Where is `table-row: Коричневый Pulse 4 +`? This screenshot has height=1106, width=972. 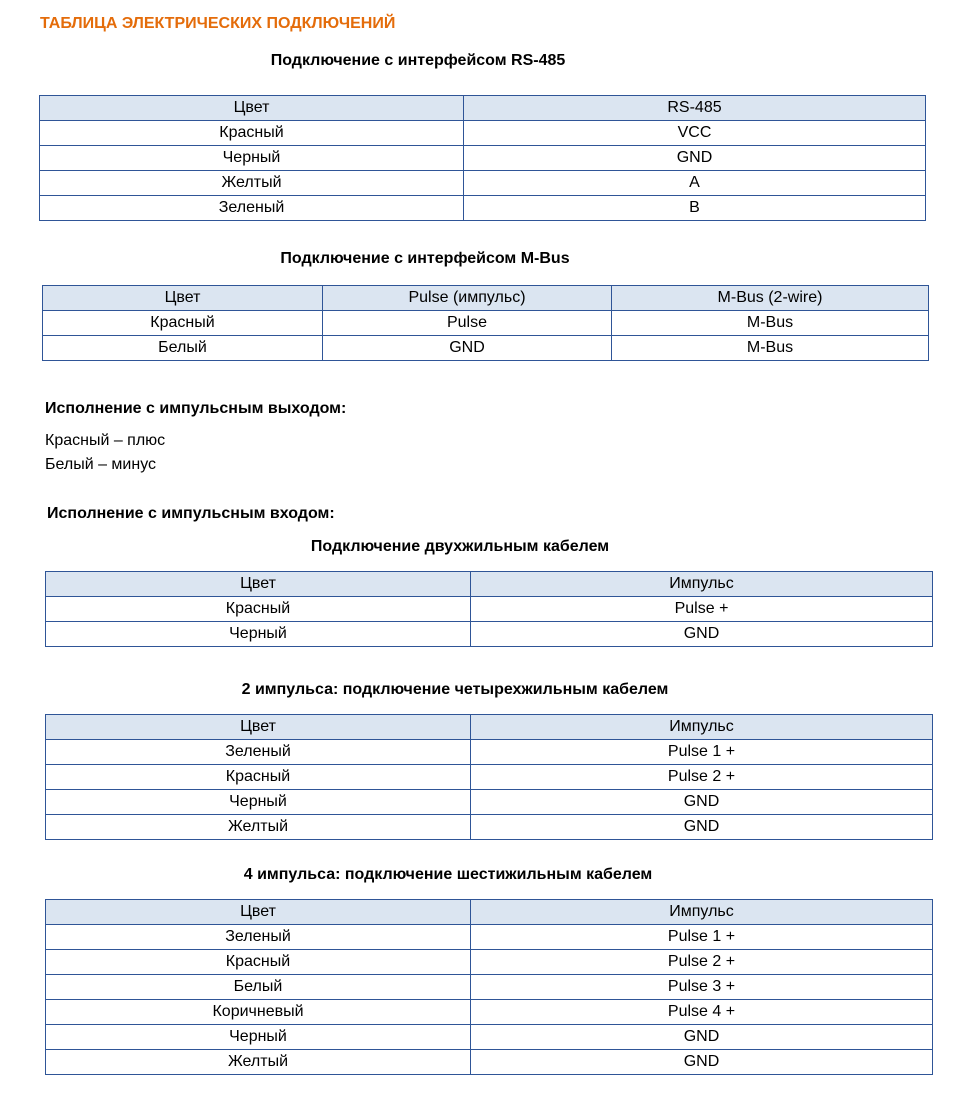 table-row: Коричневый Pulse 4 + is located at coordinates (489, 1012).